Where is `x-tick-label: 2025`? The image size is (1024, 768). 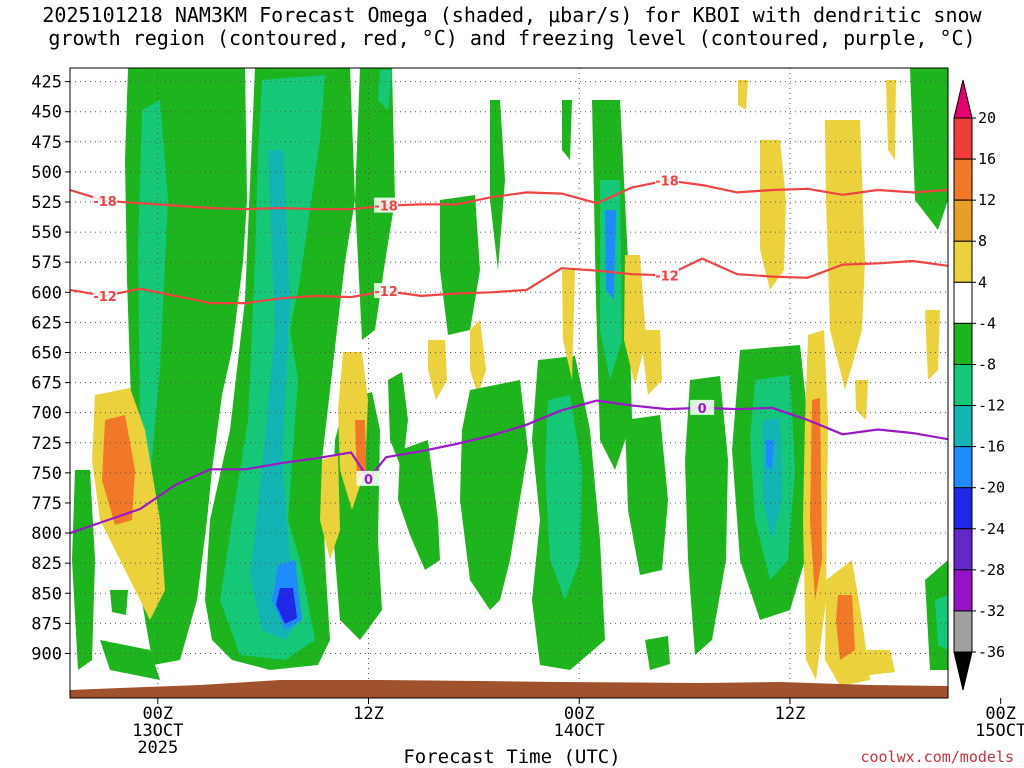
x-tick-label: 2025 is located at coordinates (157, 748).